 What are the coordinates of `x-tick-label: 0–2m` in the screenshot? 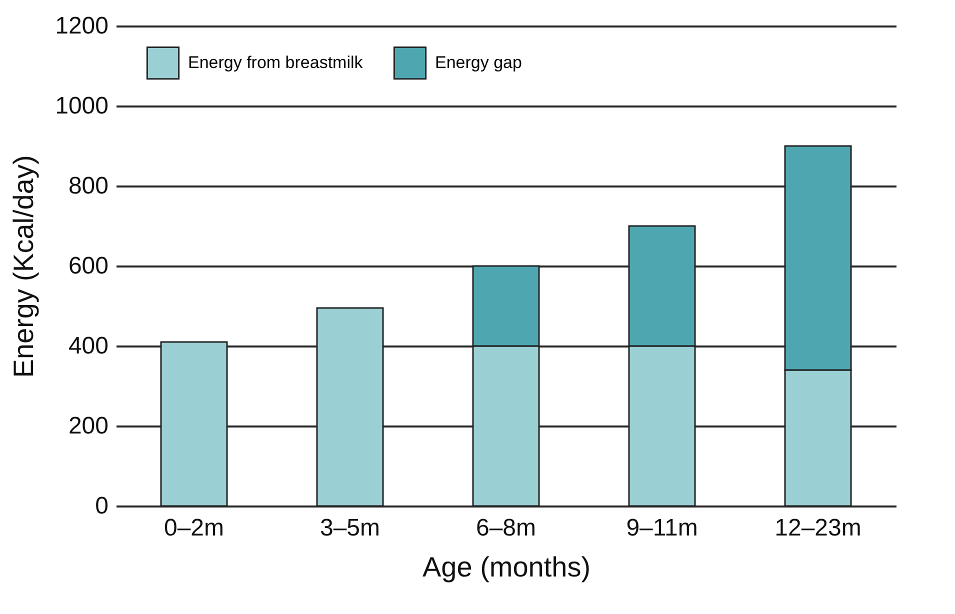 It's located at (194, 528).